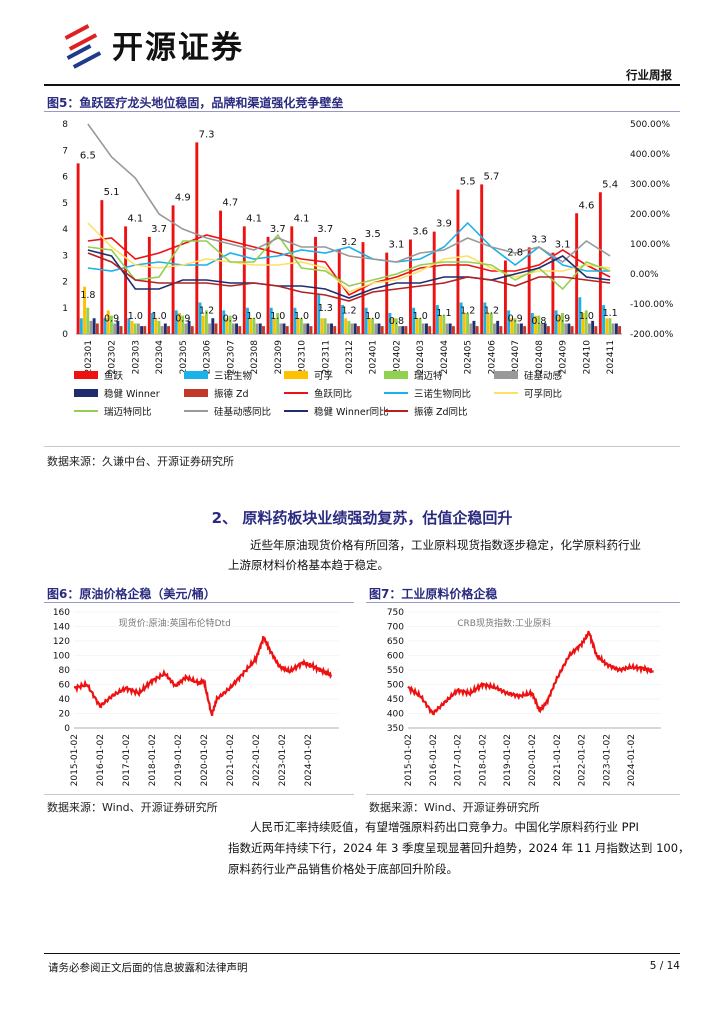 The height and width of the screenshot is (1024, 724). What do you see at coordinates (362, 953) in the screenshot?
I see `footer-rule` at bounding box center [362, 953].